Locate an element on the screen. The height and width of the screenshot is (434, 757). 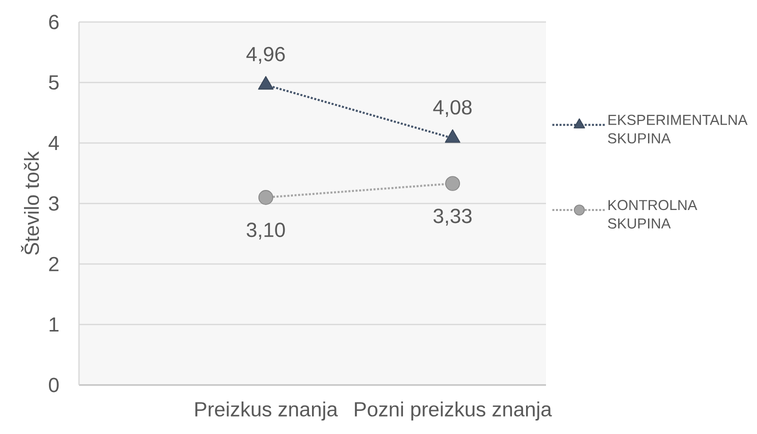
x-tick-label: Pozni preizkus znanja is located at coordinates (453, 411).